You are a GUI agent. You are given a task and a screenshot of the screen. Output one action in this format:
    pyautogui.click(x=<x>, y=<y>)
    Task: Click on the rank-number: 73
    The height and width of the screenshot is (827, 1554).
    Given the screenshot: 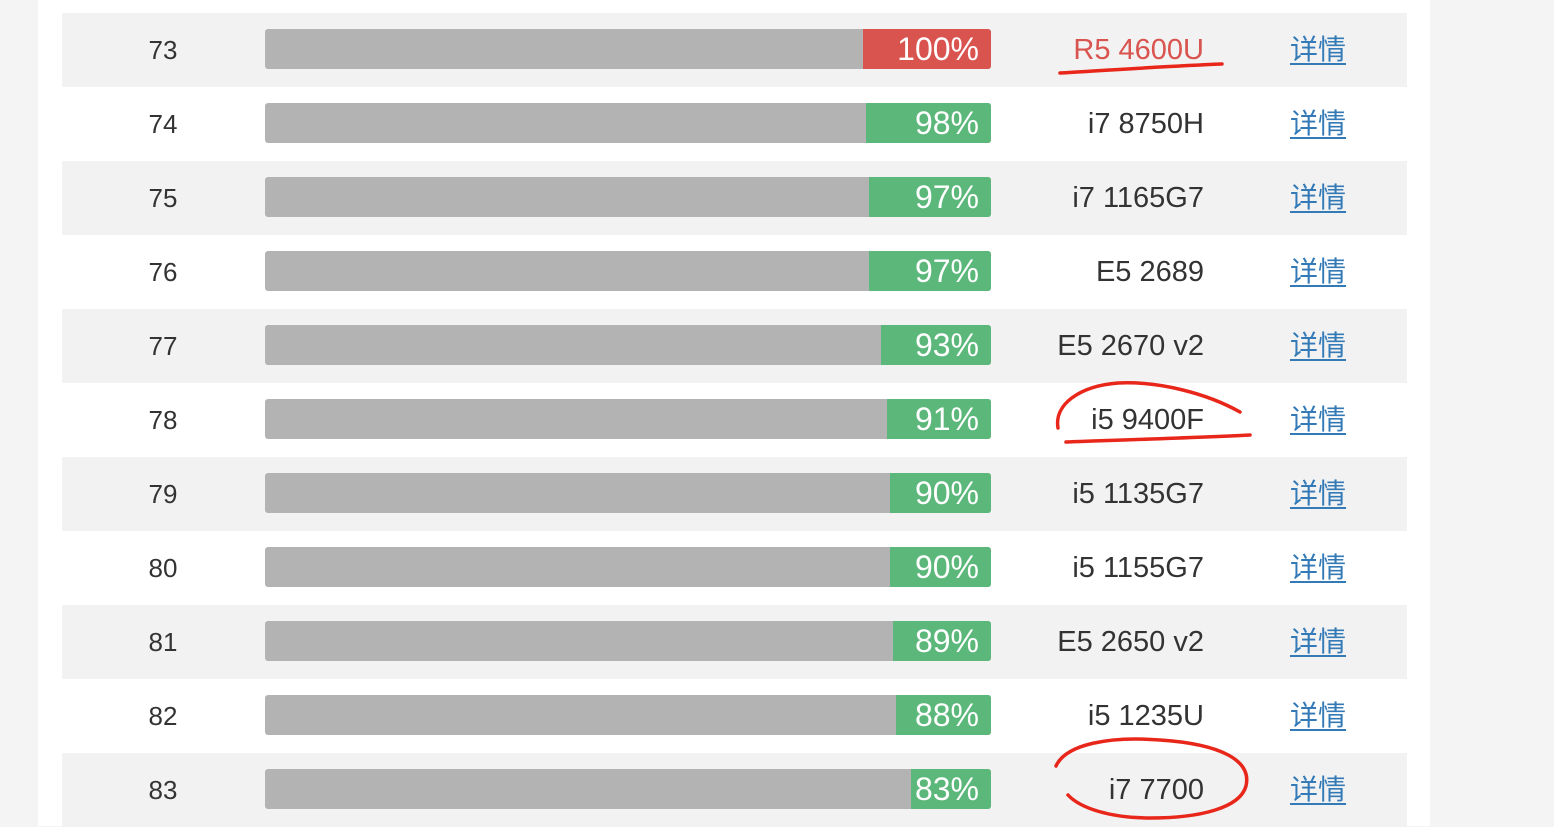 What is the action you would take?
    pyautogui.click(x=163, y=50)
    